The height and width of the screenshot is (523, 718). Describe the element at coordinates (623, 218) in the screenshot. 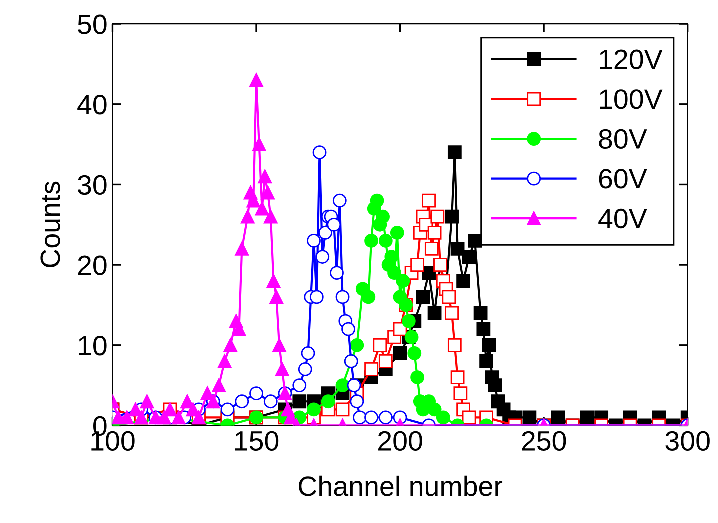

I see `legend-label: 40V` at that location.